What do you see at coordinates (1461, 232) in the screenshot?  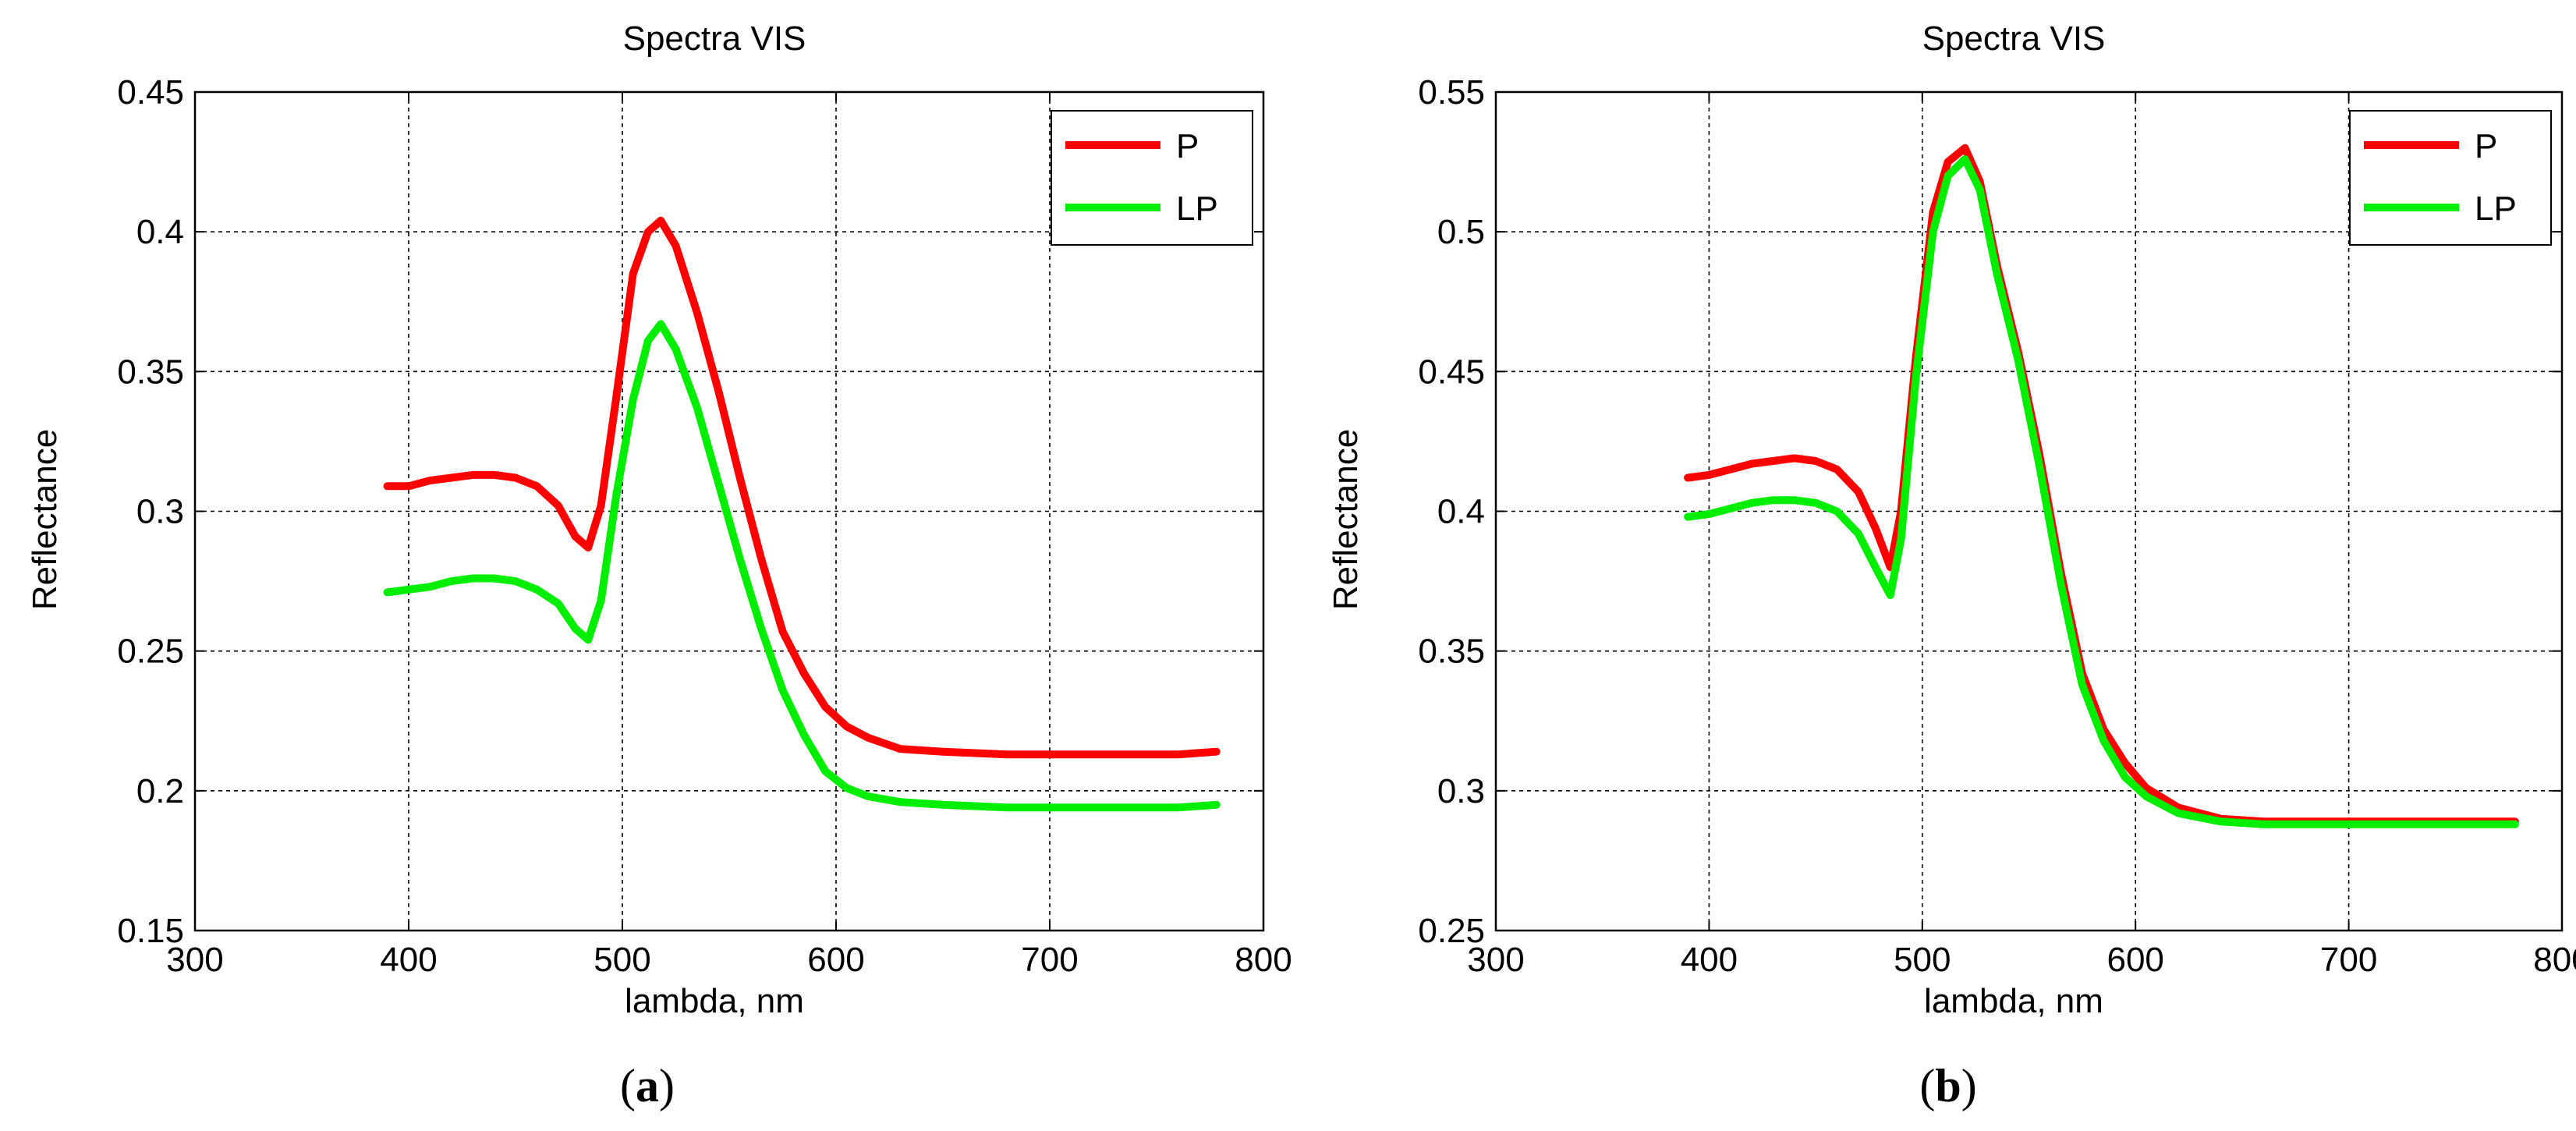 I see `y-tick-label: 0.5` at bounding box center [1461, 232].